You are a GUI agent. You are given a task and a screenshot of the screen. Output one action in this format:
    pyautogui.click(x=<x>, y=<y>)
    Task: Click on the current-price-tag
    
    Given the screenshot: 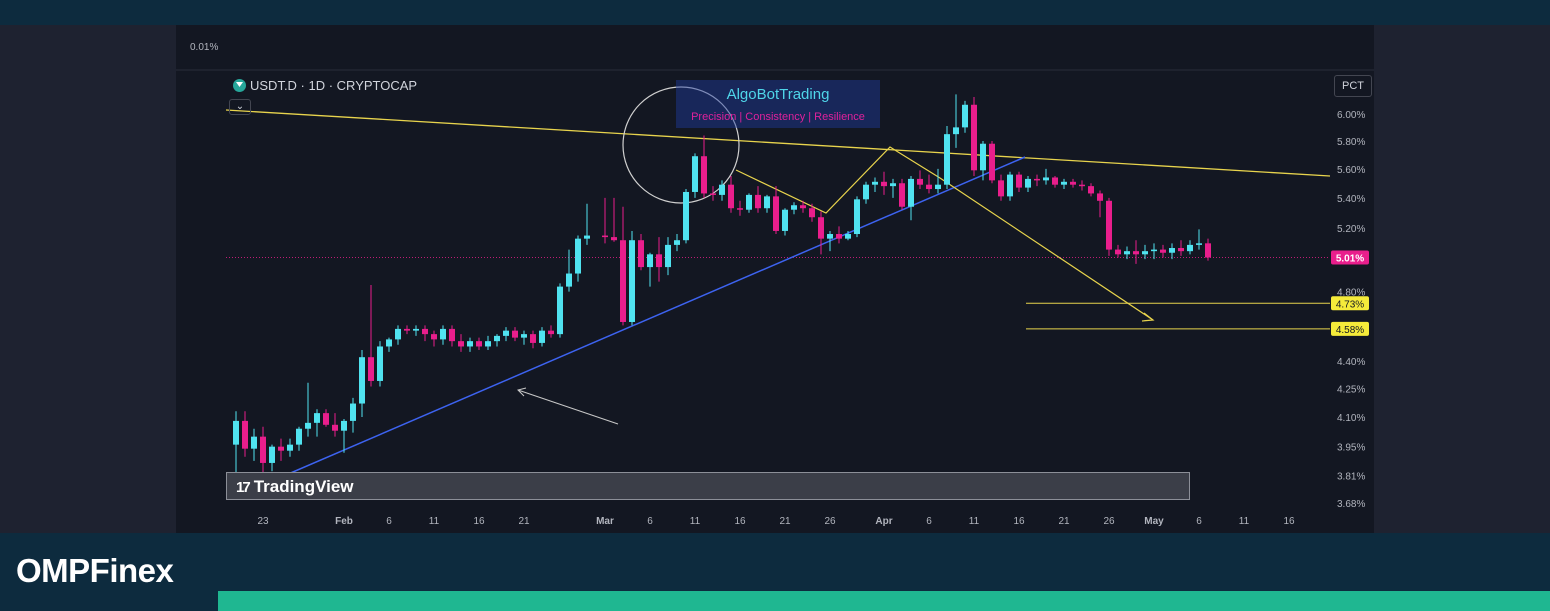 What is the action you would take?
    pyautogui.click(x=1350, y=257)
    